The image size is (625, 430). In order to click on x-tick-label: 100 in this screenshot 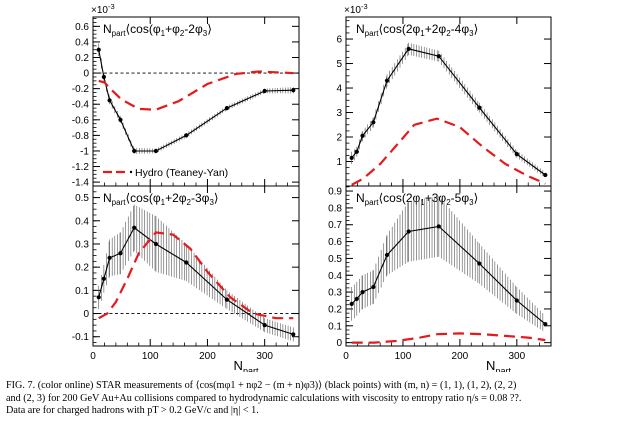, I will do `click(150, 356)`.